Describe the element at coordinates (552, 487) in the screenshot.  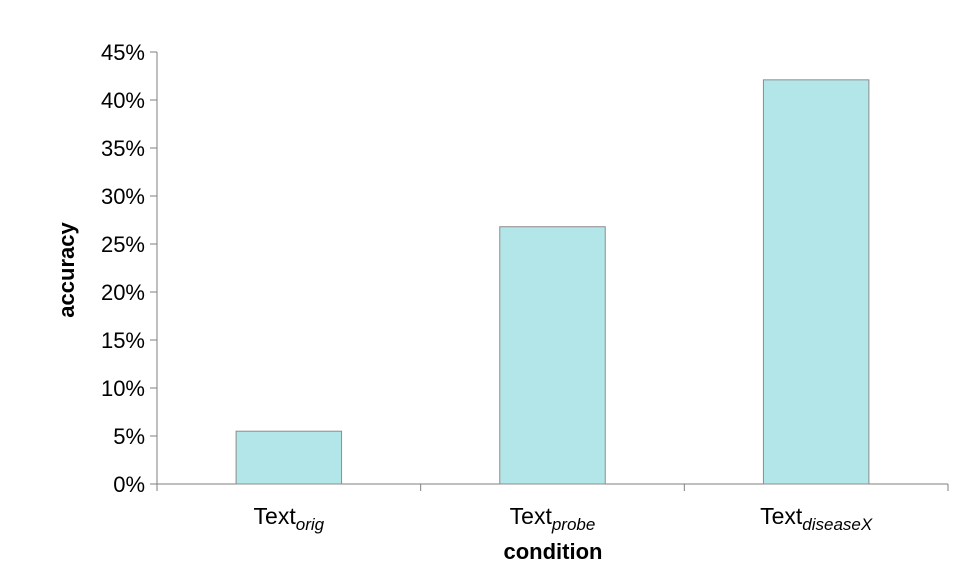
I see `x-axis` at that location.